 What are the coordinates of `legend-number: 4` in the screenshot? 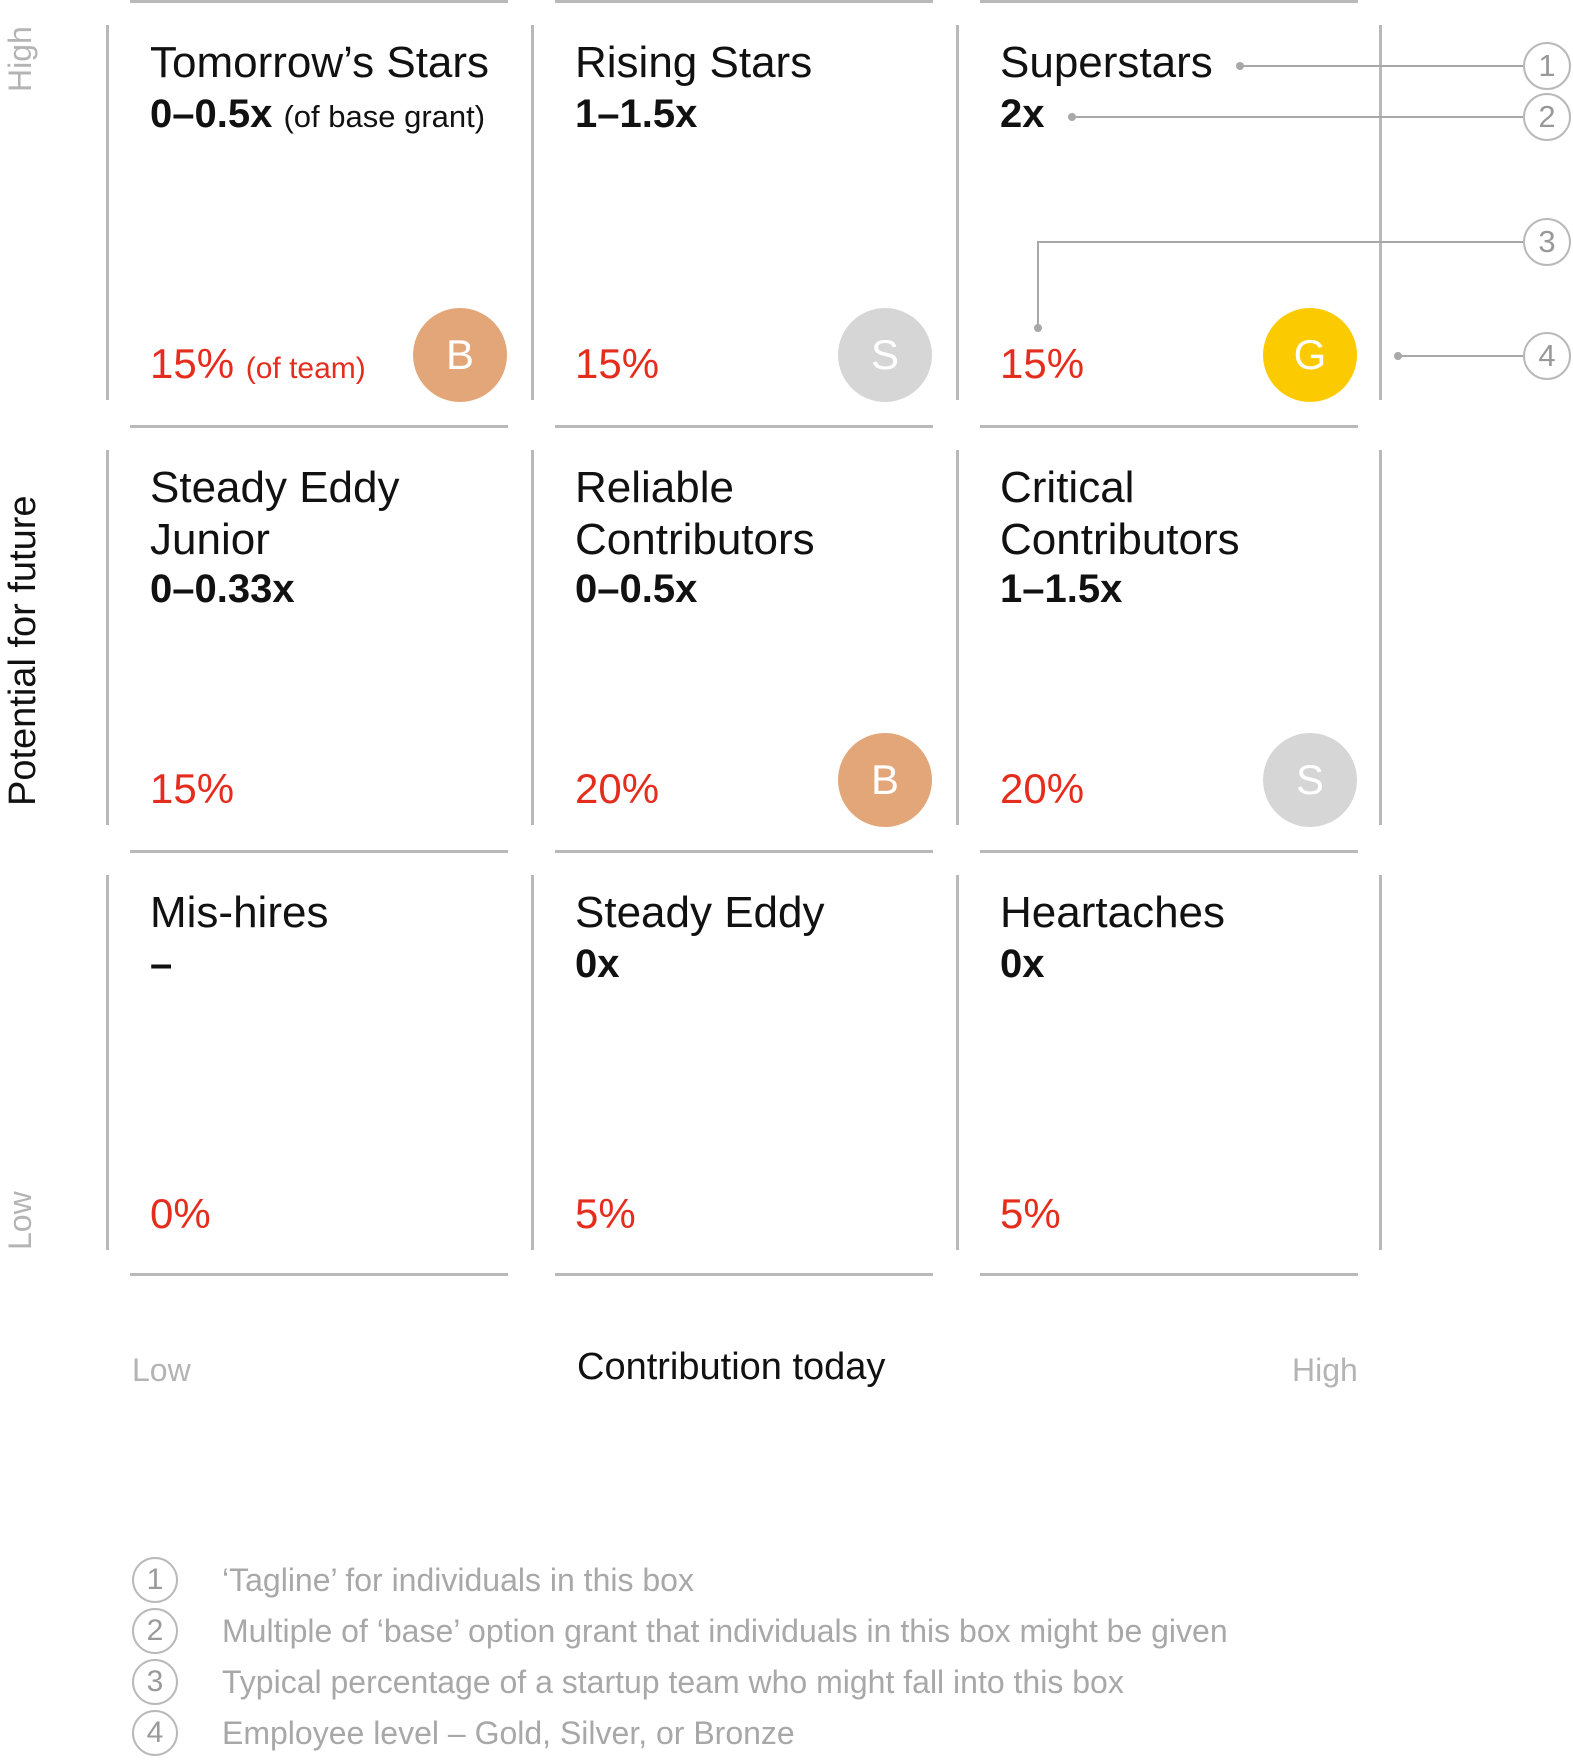 It's located at (155, 1733).